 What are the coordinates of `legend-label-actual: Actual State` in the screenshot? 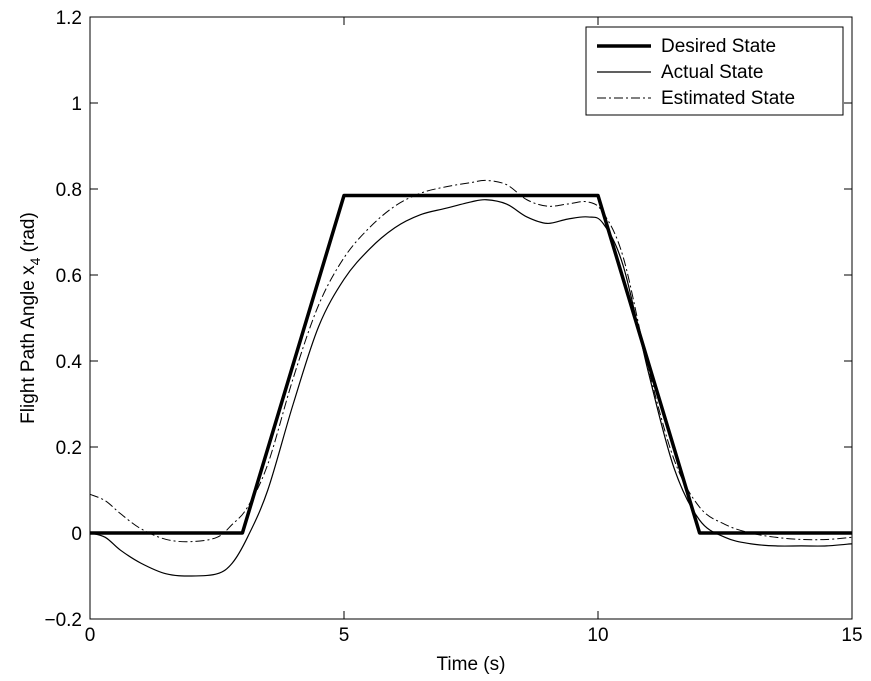 It's located at (712, 72).